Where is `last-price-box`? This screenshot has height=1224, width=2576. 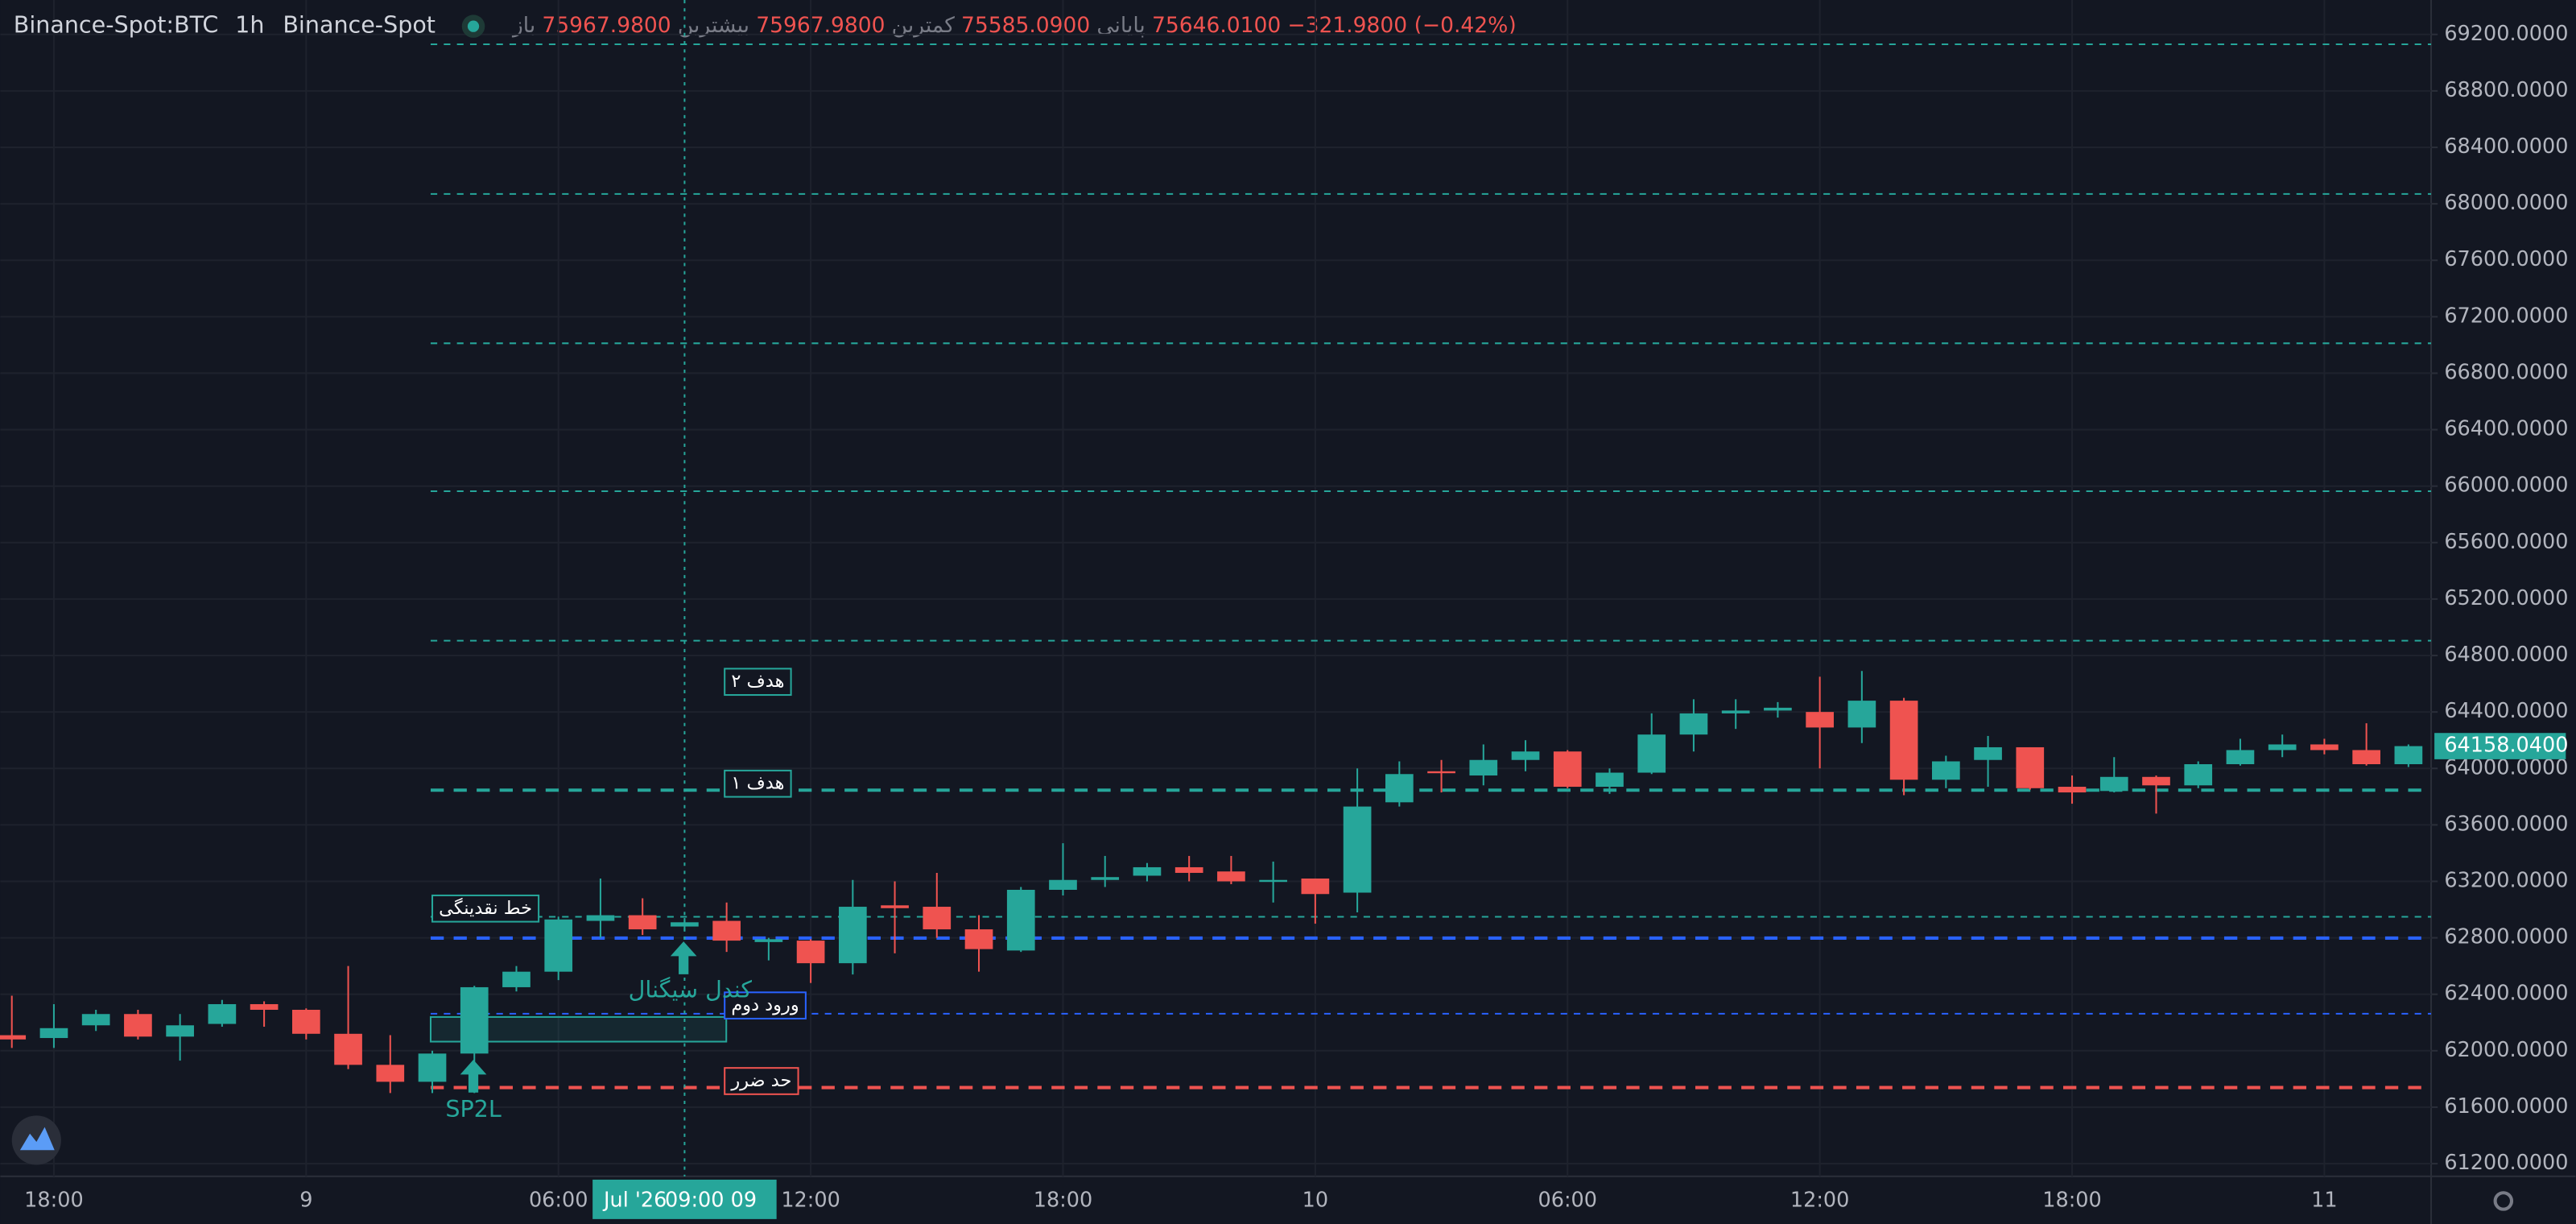
last-price-box is located at coordinates (2500, 746).